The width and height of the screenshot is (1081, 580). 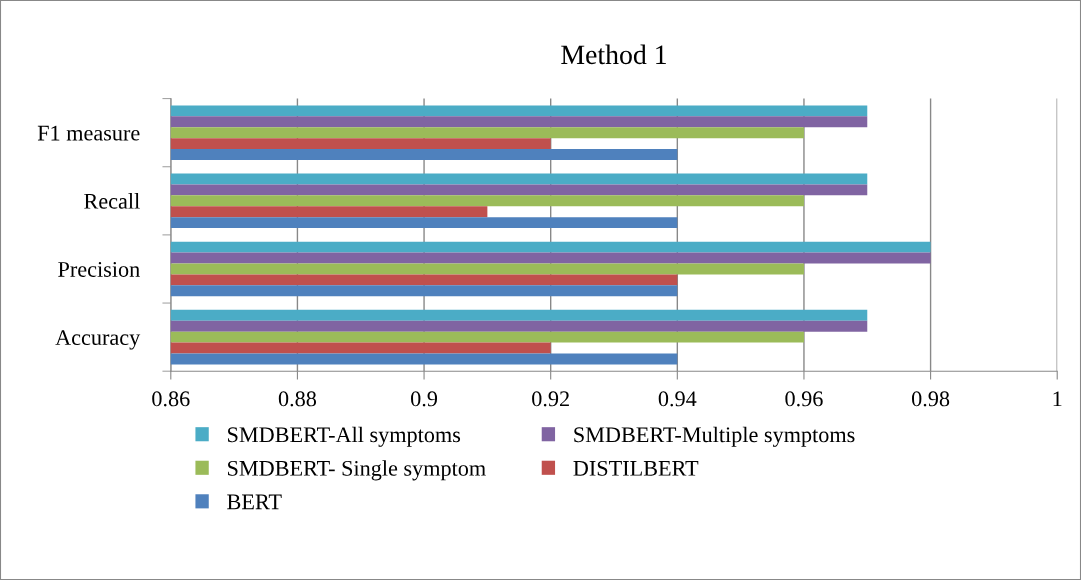 What do you see at coordinates (344, 436) in the screenshot?
I see `legend-label: SMDBERT-All symptoms` at bounding box center [344, 436].